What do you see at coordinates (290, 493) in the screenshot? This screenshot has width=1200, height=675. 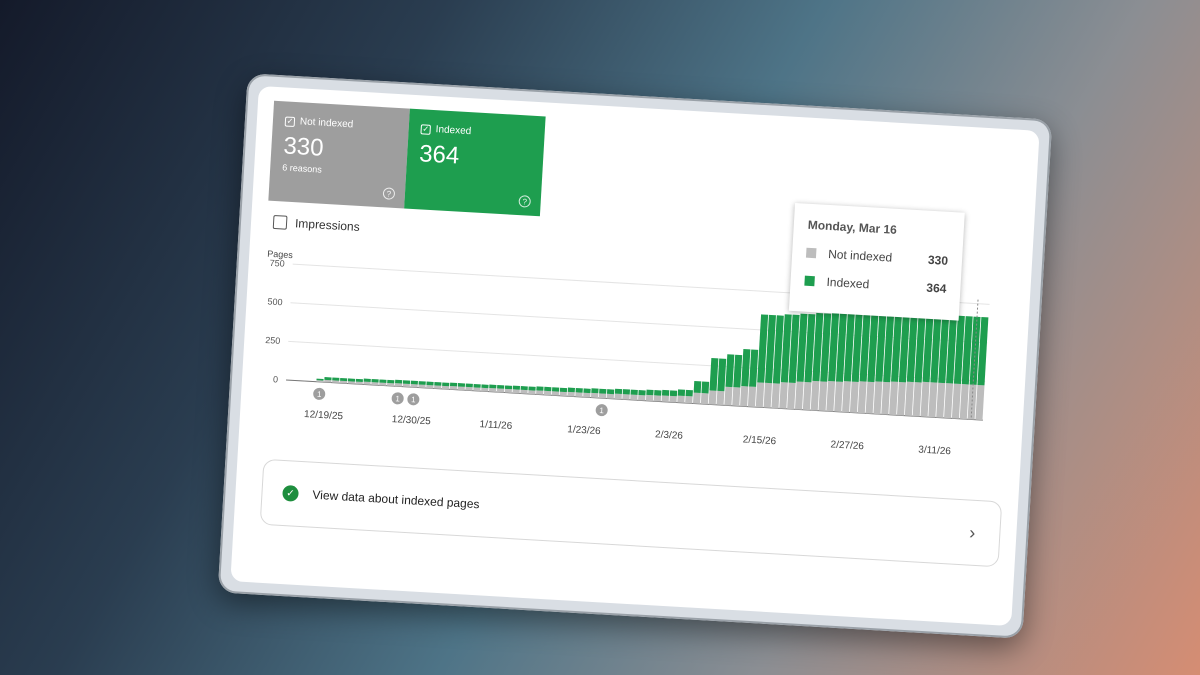 I see `check-circle-icon: ✓` at bounding box center [290, 493].